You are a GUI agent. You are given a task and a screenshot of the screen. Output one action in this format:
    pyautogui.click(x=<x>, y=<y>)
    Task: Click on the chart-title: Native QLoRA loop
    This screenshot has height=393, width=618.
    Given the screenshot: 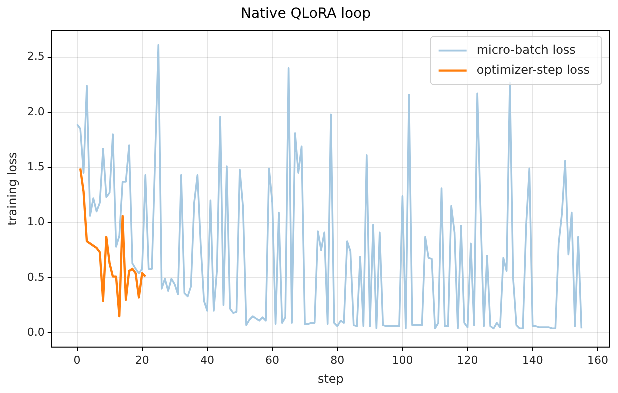 What is the action you would take?
    pyautogui.click(x=306, y=14)
    